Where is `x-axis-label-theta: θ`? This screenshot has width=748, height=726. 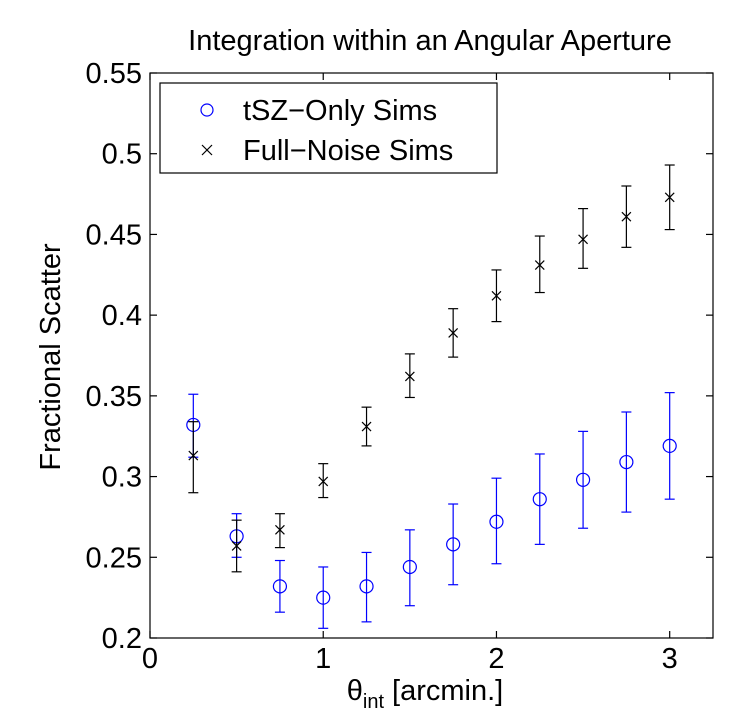 x-axis-label-theta: θ is located at coordinates (355, 691).